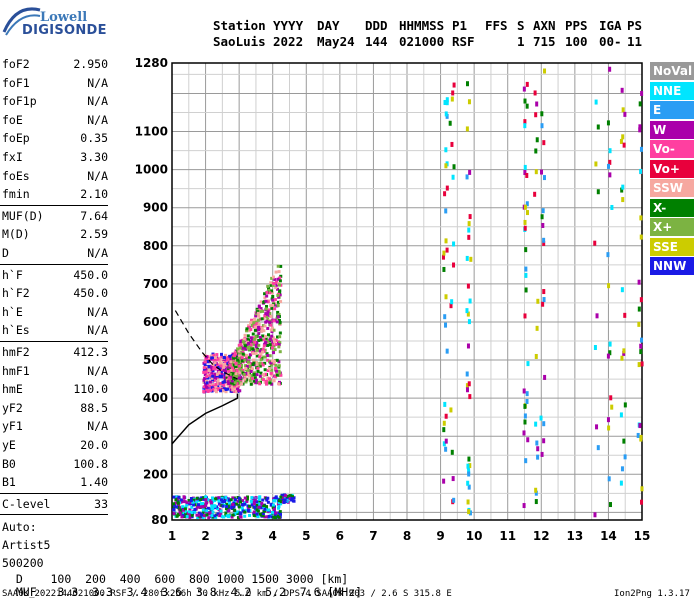  I want to click on x-tick-label: 2, so click(205, 536).